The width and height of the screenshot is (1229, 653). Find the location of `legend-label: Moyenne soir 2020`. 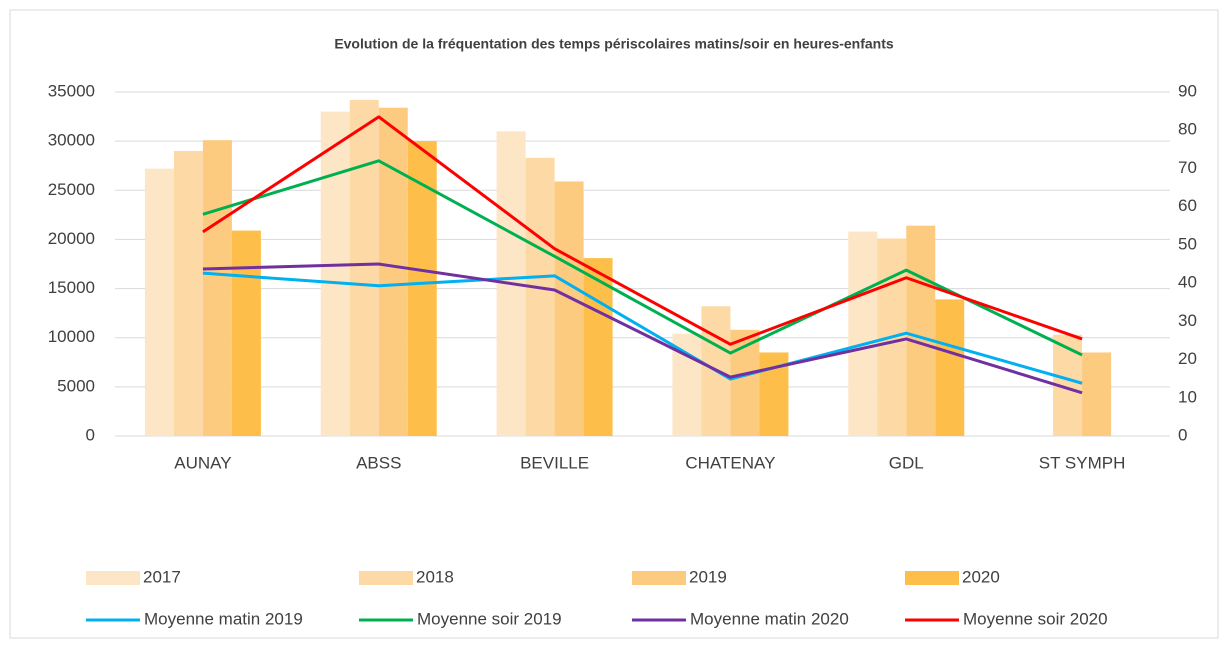

legend-label: Moyenne soir 2020 is located at coordinates (1035, 618).